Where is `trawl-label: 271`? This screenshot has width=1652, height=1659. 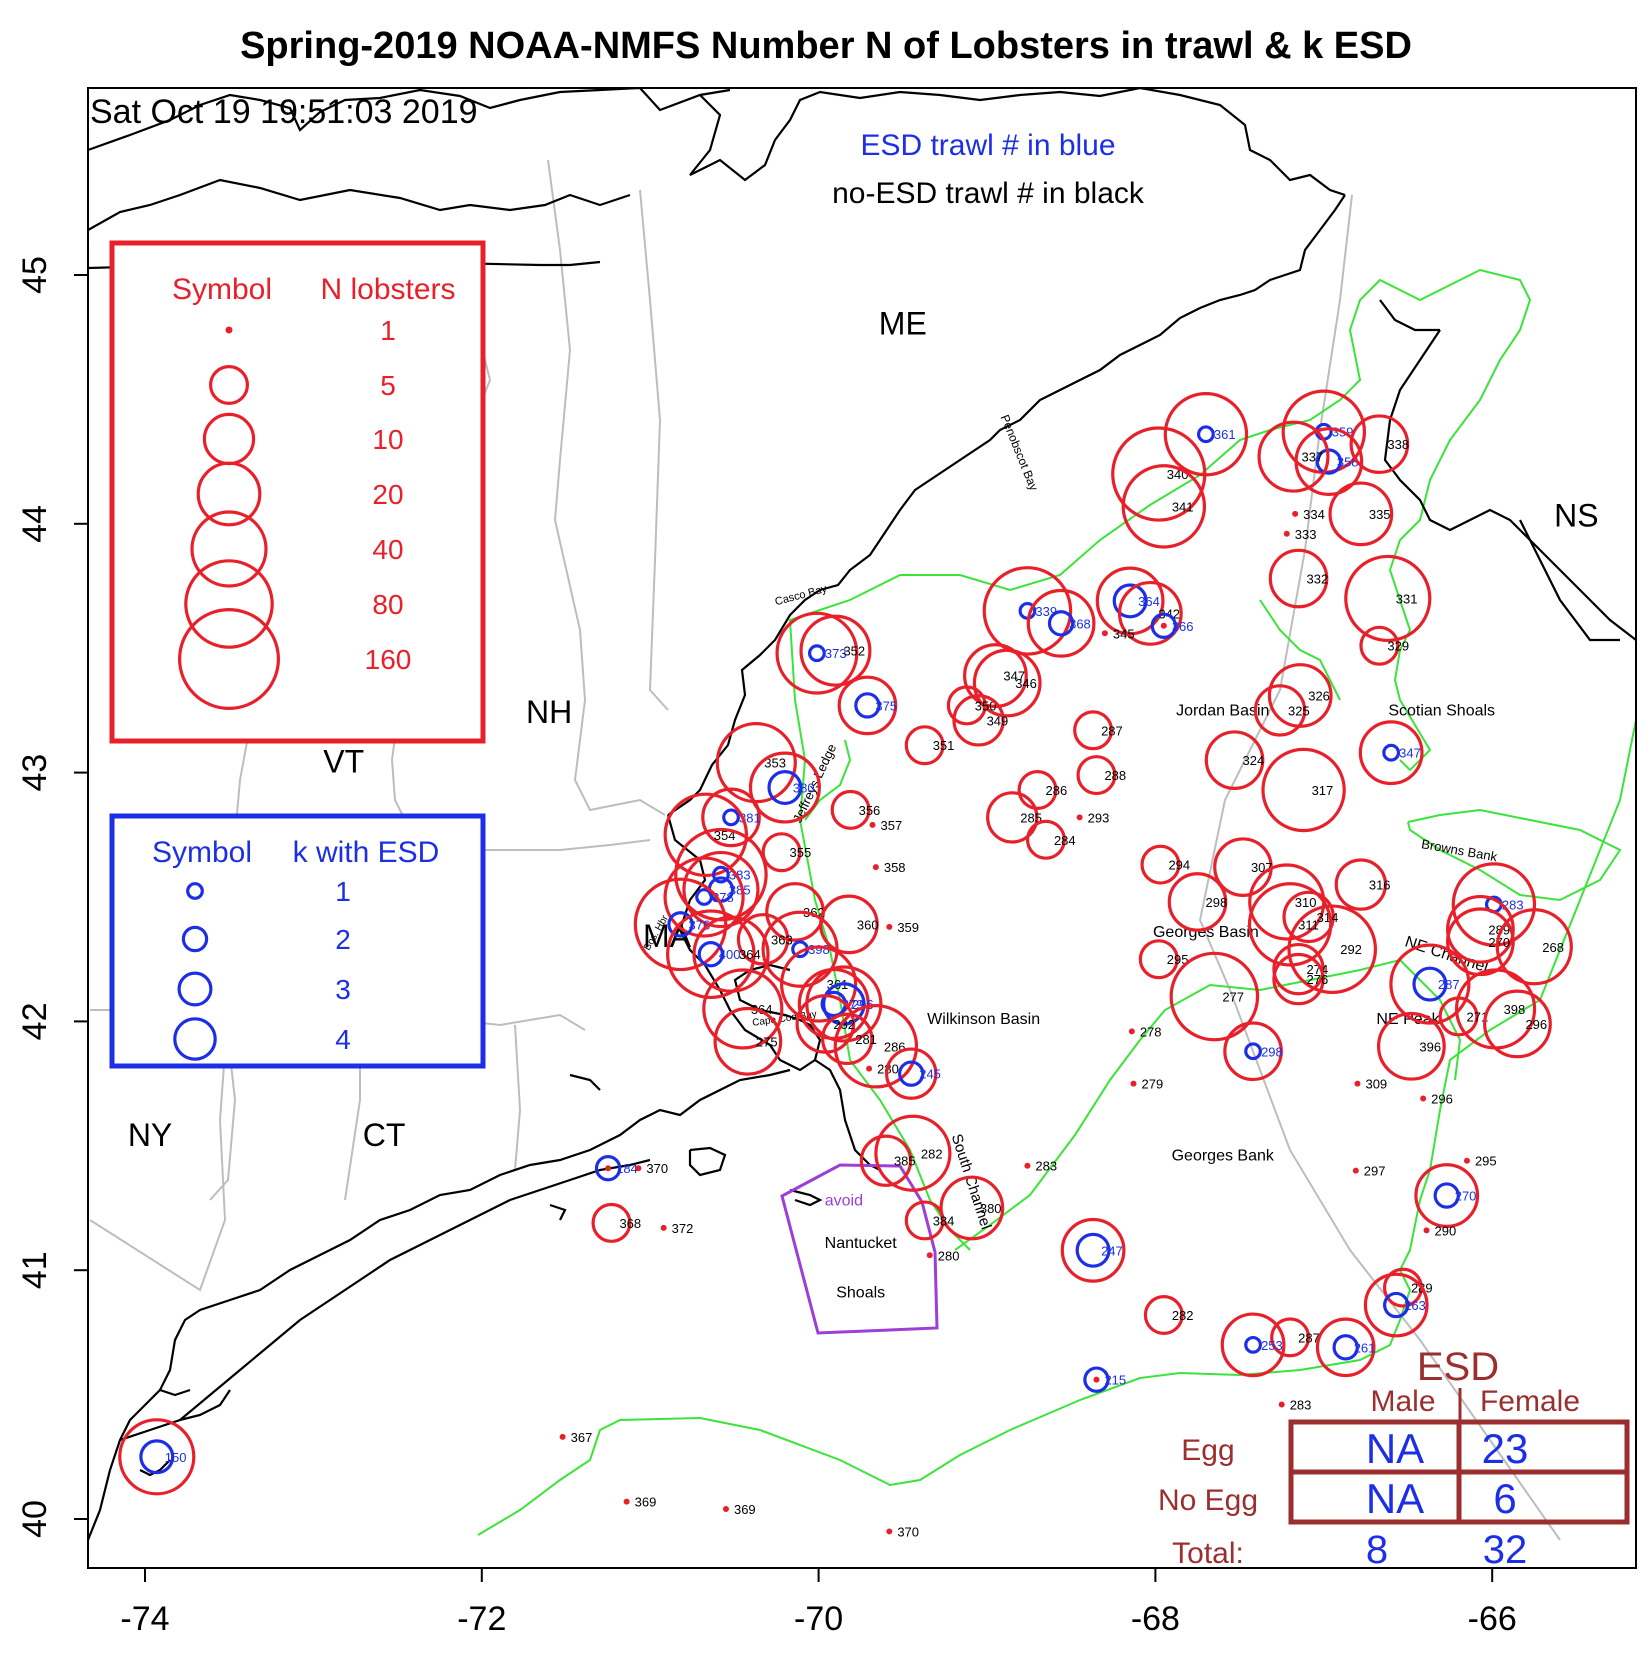
trawl-label: 271 is located at coordinates (1478, 1016).